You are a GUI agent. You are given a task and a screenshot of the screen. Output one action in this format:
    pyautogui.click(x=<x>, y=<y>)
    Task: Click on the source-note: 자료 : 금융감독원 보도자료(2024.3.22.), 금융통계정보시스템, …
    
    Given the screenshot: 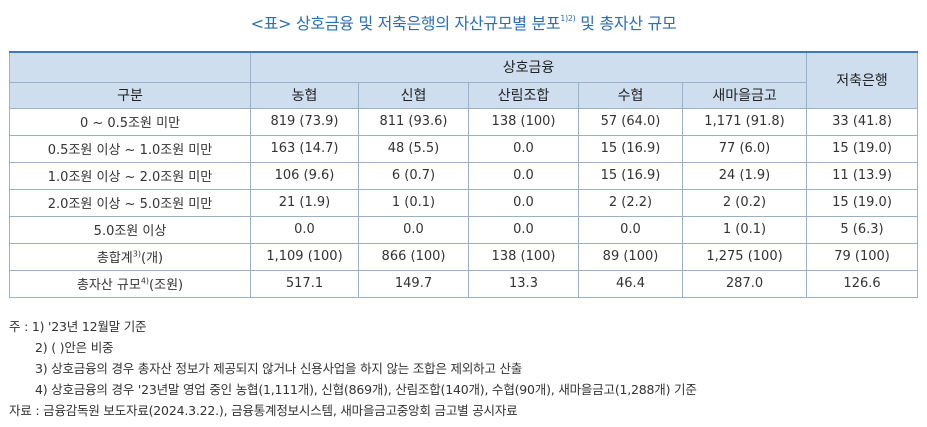 What is the action you would take?
    pyautogui.click(x=263, y=410)
    